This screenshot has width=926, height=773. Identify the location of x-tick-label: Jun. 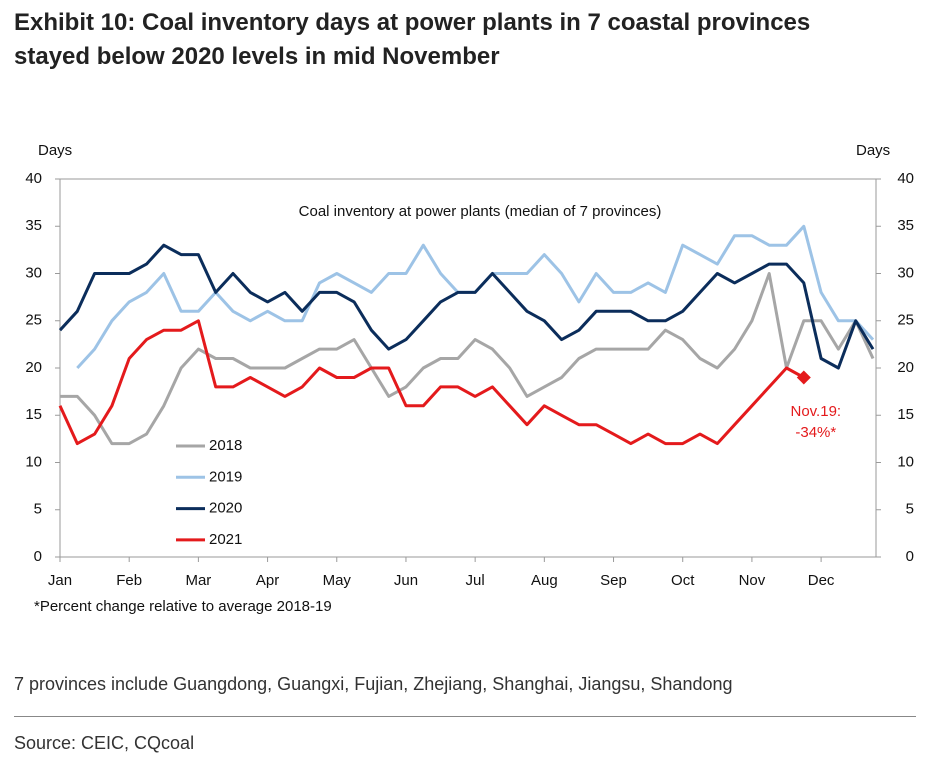
(406, 580).